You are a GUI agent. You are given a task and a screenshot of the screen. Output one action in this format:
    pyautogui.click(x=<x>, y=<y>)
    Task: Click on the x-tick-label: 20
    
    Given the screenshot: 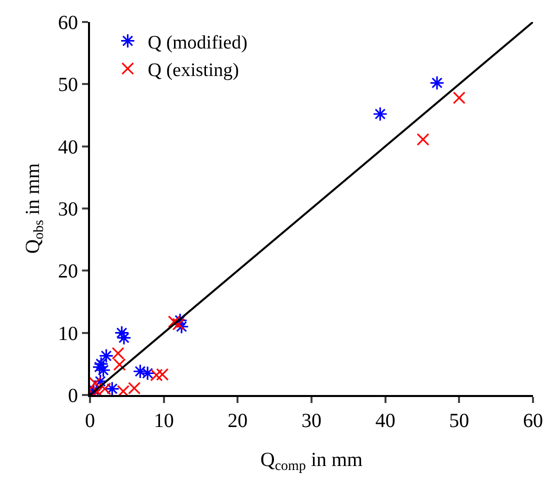 What is the action you would take?
    pyautogui.click(x=238, y=421)
    